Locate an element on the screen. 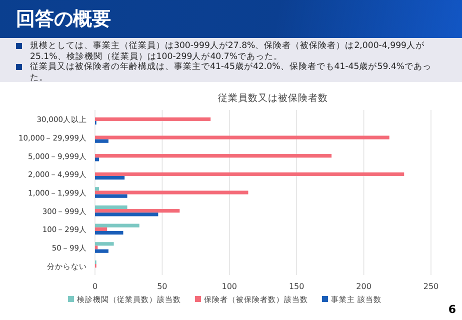 The height and width of the screenshot is (320, 462). x-tick-label: 150 is located at coordinates (296, 286).